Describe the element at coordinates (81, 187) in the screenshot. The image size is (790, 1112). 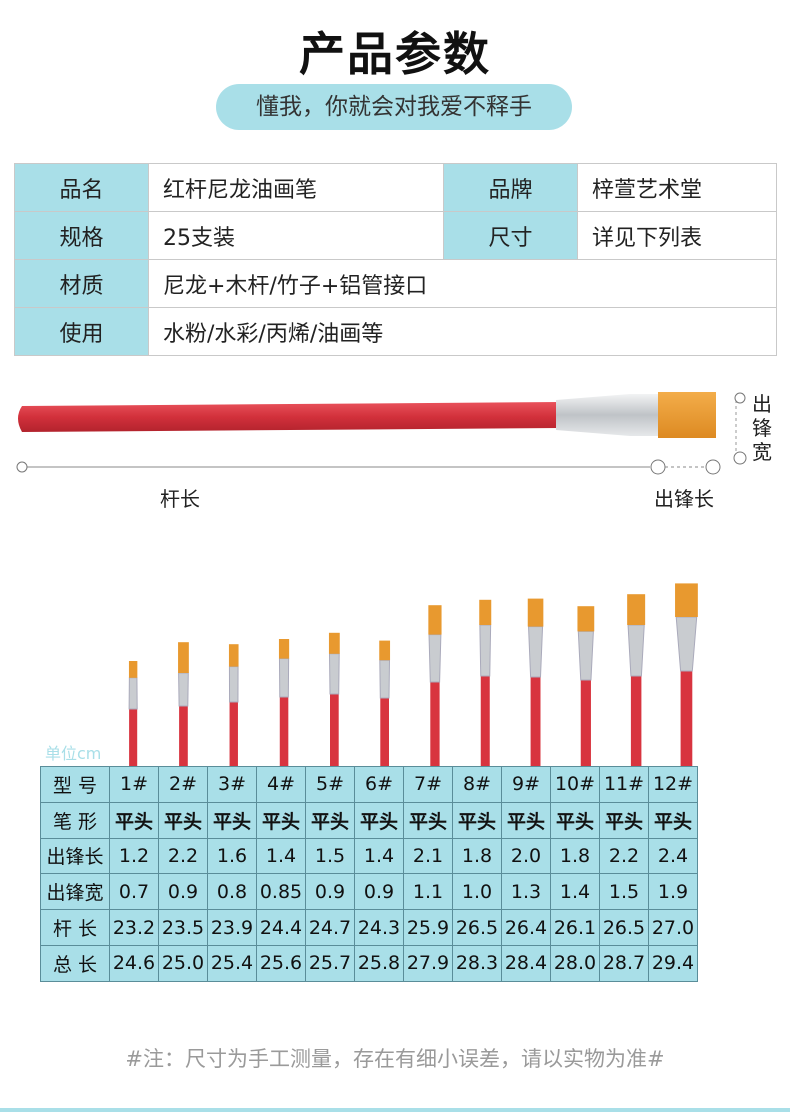
I see `spec-key: 品名` at that location.